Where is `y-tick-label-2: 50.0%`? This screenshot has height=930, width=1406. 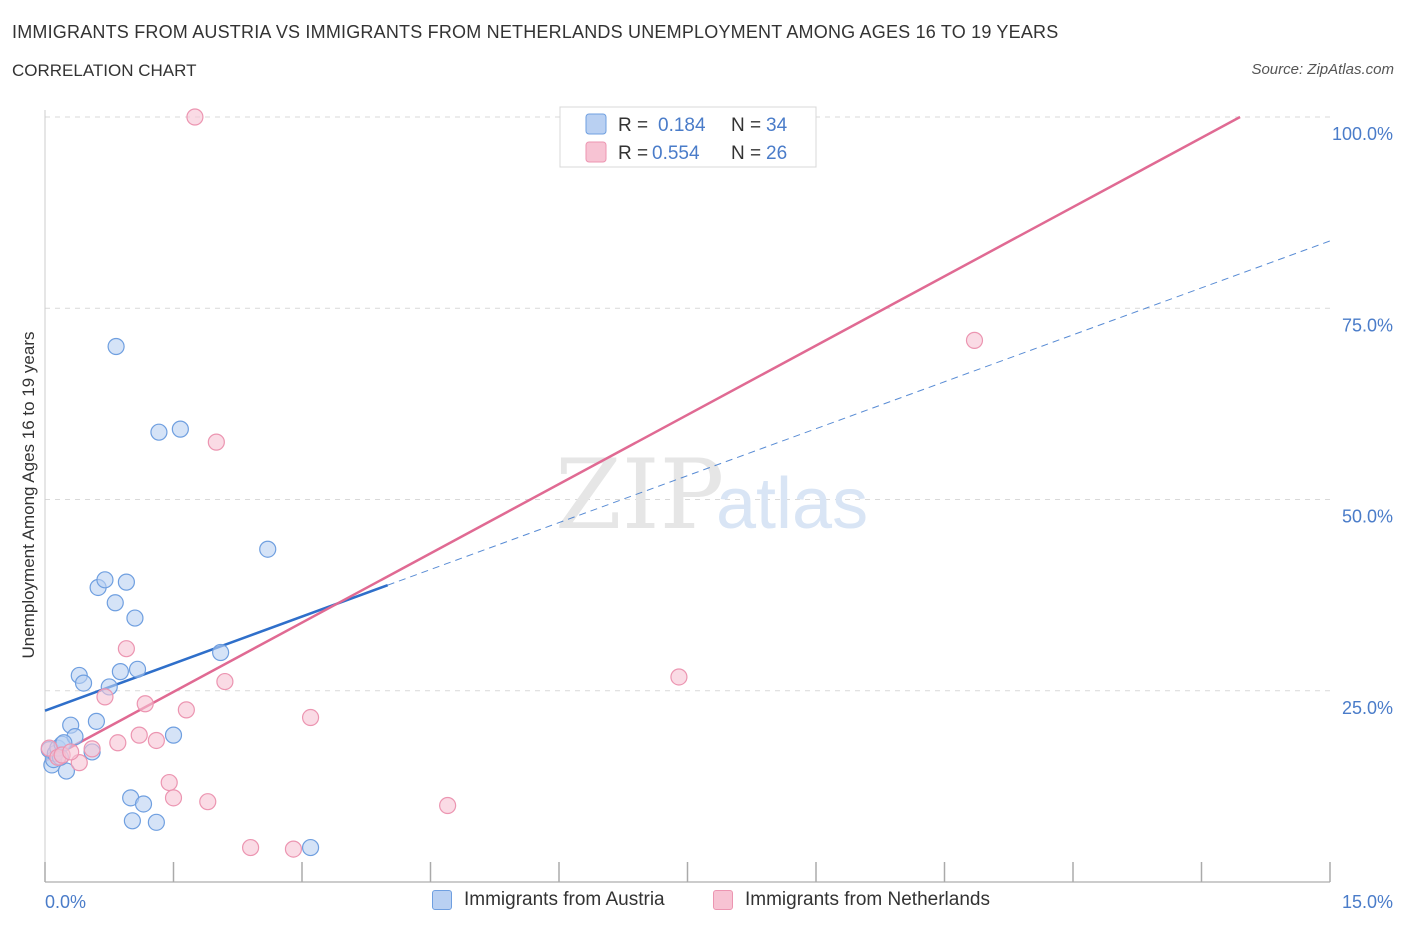 y-tick-label-2: 50.0% is located at coordinates (1367, 517).